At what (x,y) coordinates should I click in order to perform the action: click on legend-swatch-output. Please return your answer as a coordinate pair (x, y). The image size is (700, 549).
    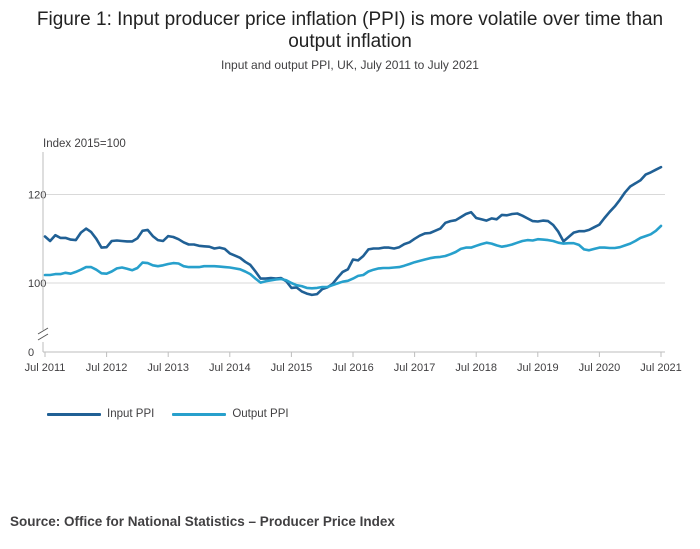
    Looking at the image, I should click on (199, 414).